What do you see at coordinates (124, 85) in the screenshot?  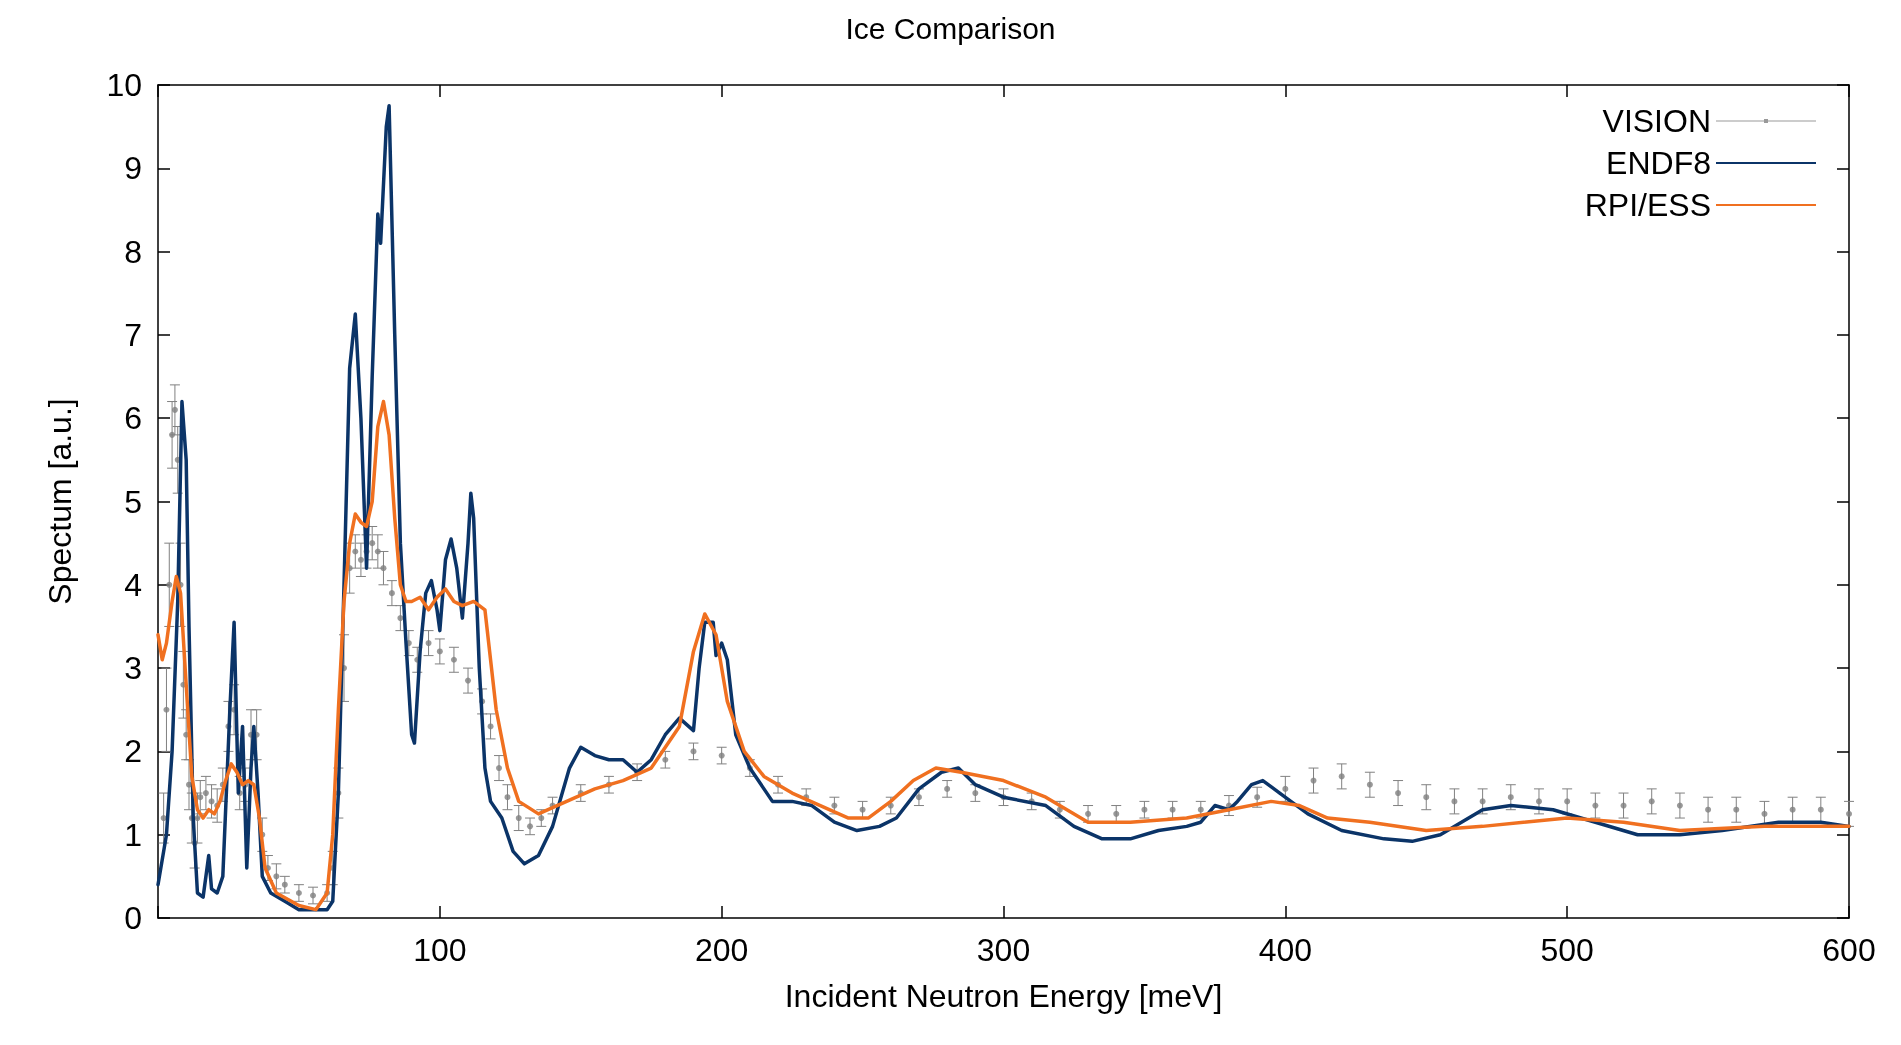 I see `y-tick-label: 10` at bounding box center [124, 85].